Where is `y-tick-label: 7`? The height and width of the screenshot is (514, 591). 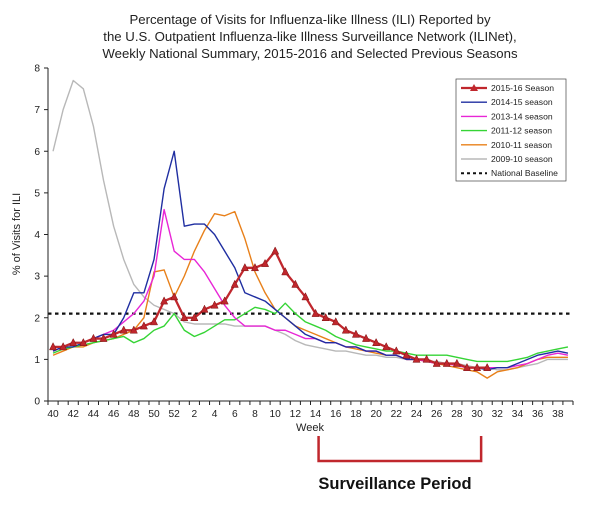
y-tick-label: 7 is located at coordinates (37, 110).